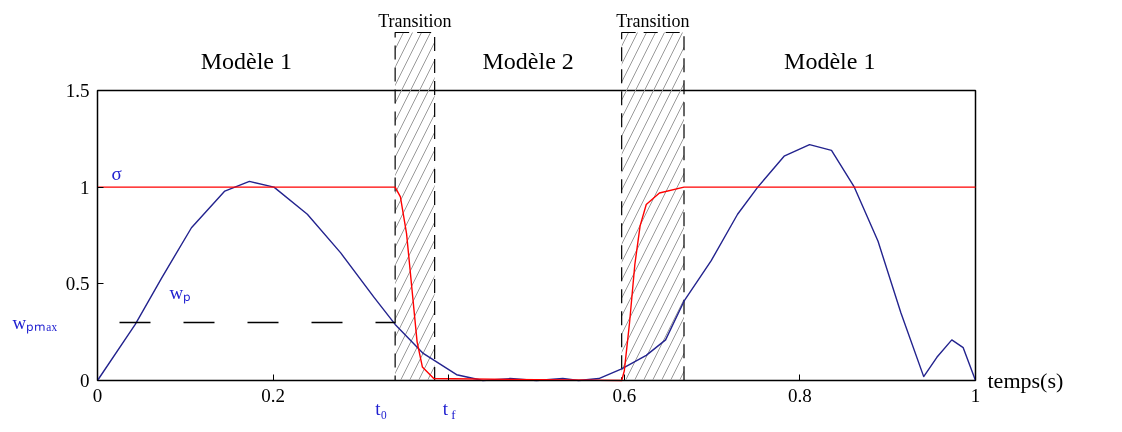 The image size is (1122, 432). What do you see at coordinates (77, 90) in the screenshot?
I see `y-tick-label: 1.5` at bounding box center [77, 90].